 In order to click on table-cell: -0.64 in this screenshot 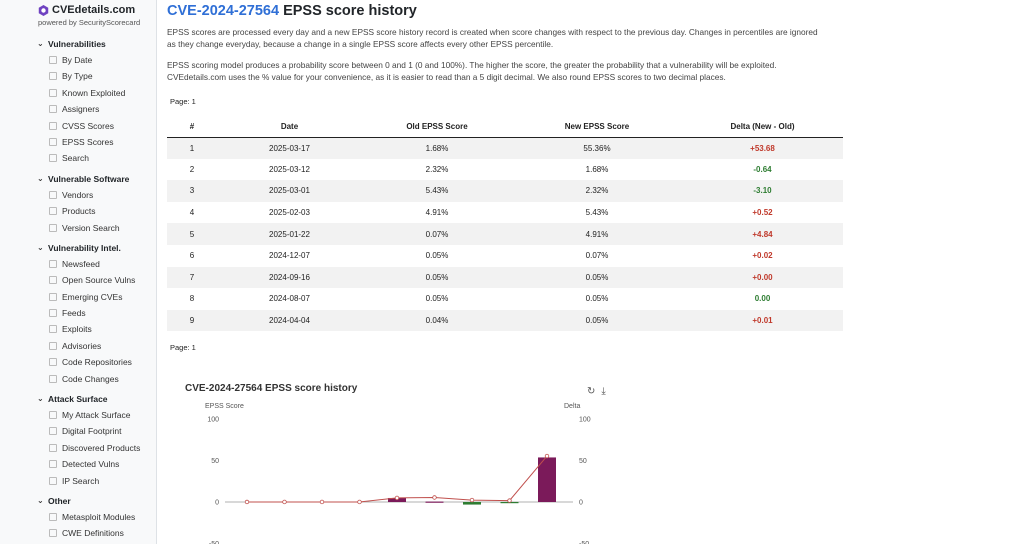, I will do `click(762, 169)`.